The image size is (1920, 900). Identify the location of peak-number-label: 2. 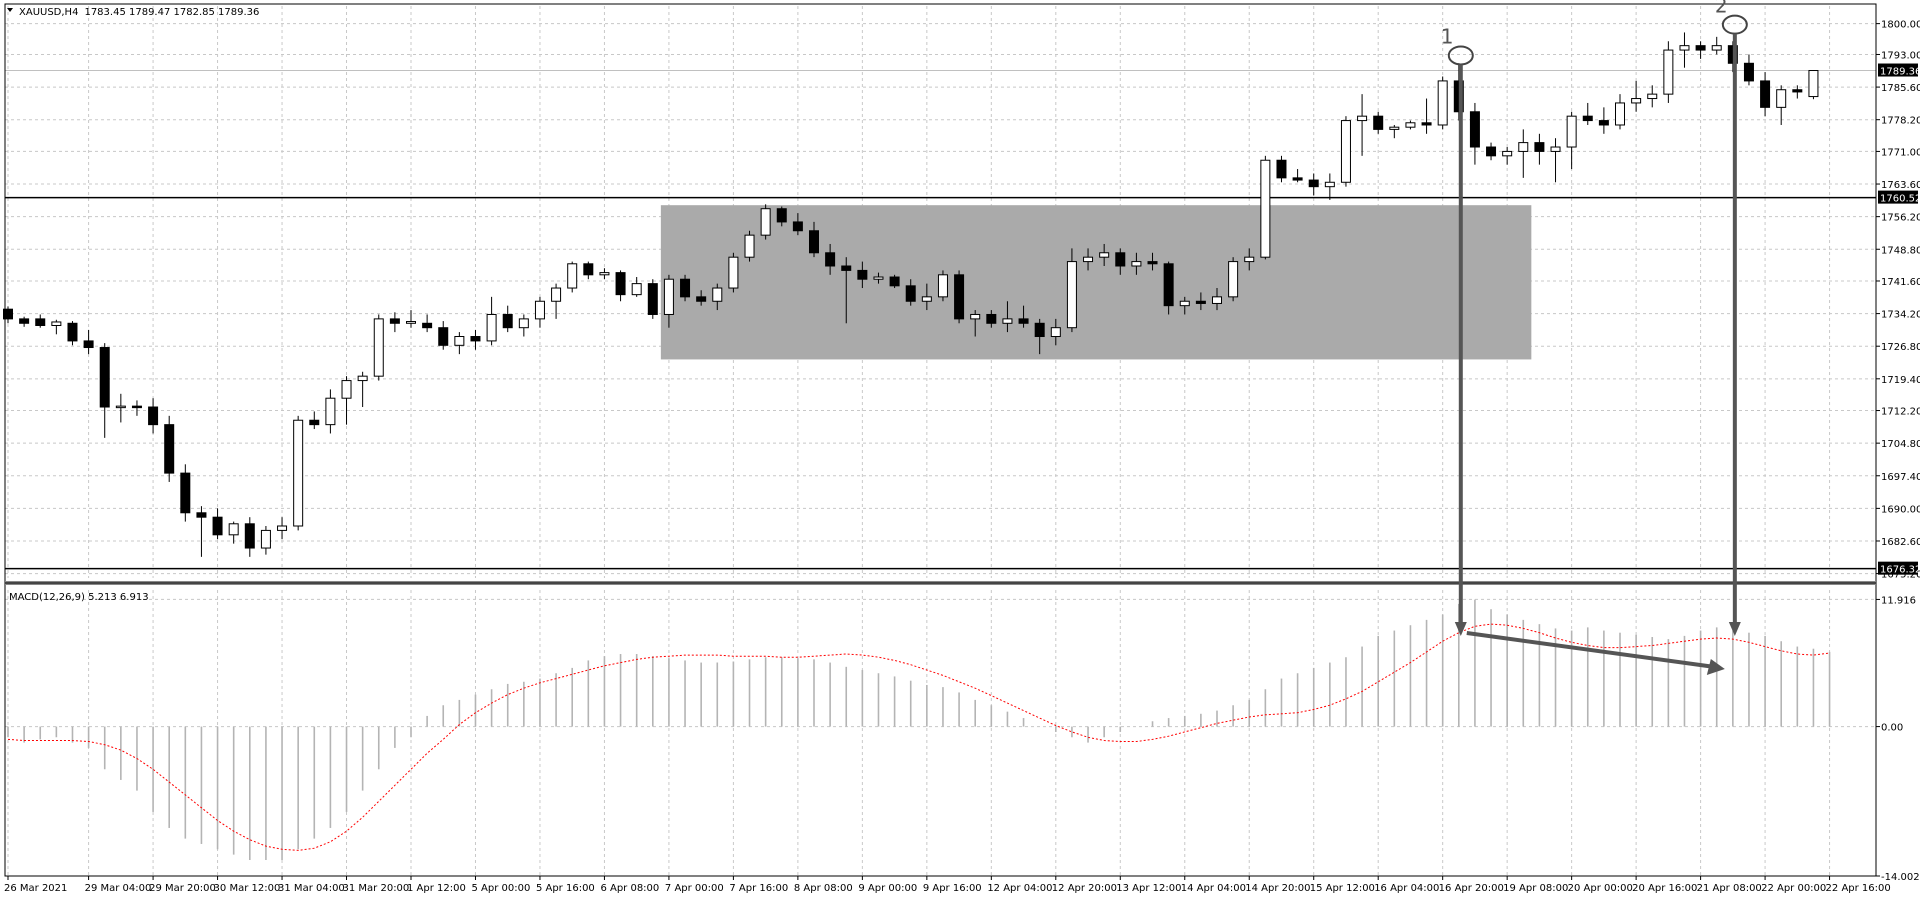
(1721, 9).